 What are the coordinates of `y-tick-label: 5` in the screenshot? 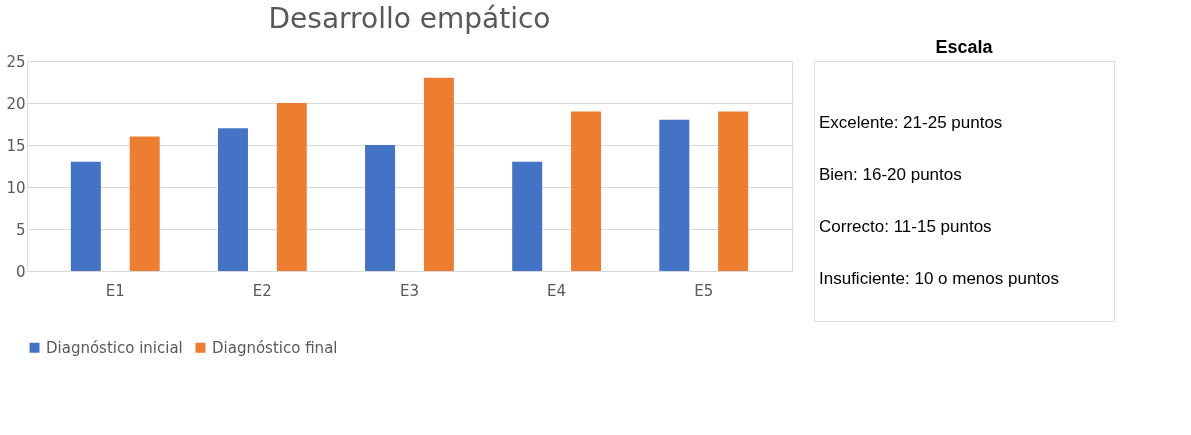 It's located at (20, 229).